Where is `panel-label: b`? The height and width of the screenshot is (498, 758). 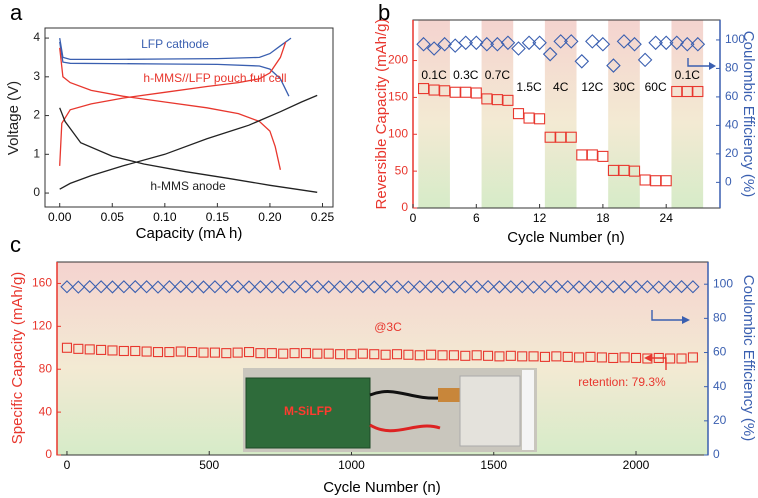 panel-label: b is located at coordinates (384, 12).